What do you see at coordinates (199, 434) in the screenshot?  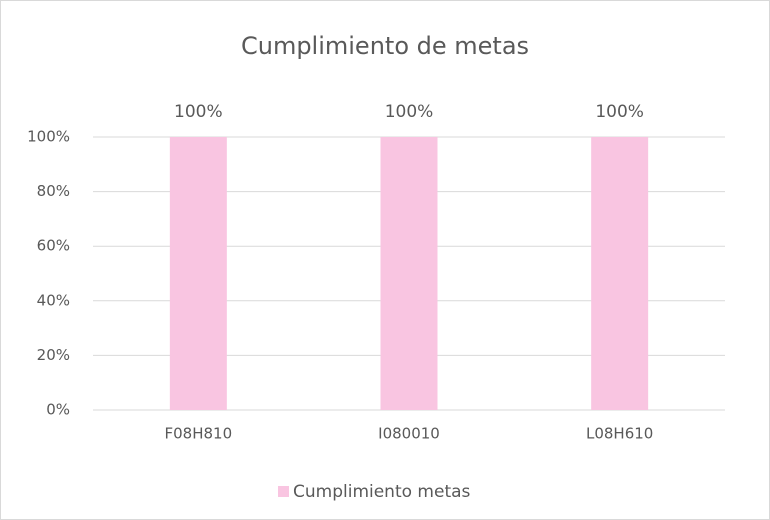 I see `x-tick-label: F08H810` at bounding box center [199, 434].